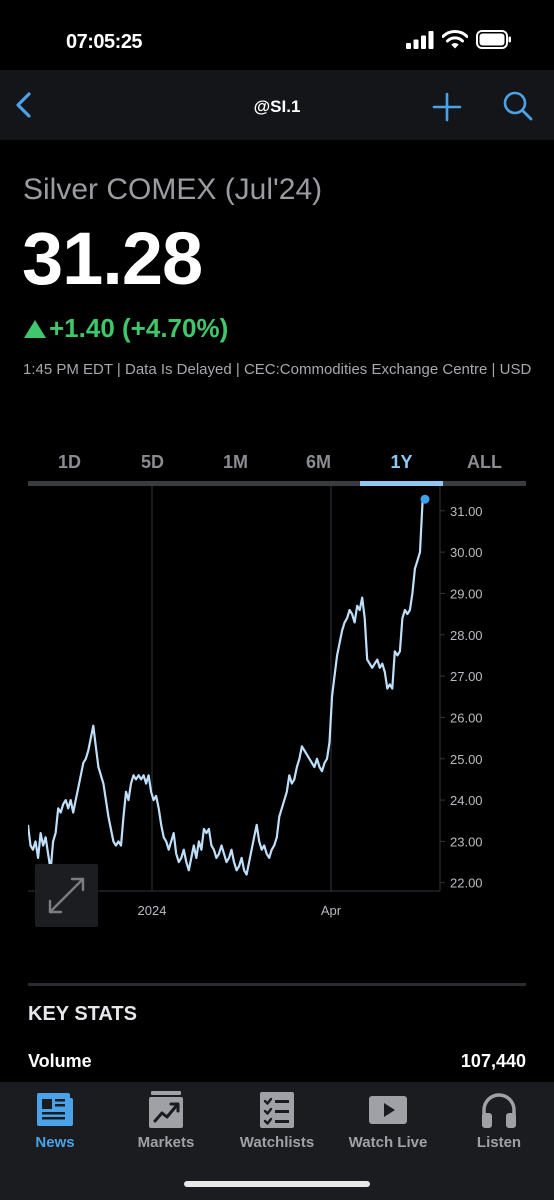 This screenshot has width=554, height=1200. What do you see at coordinates (235, 462) in the screenshot?
I see `range-tab-label: 1M` at bounding box center [235, 462].